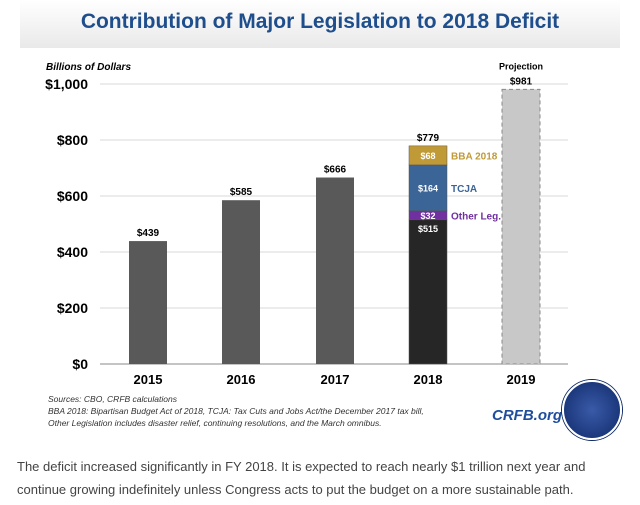 This screenshot has width=640, height=505. I want to click on total-label: $981, so click(521, 81).